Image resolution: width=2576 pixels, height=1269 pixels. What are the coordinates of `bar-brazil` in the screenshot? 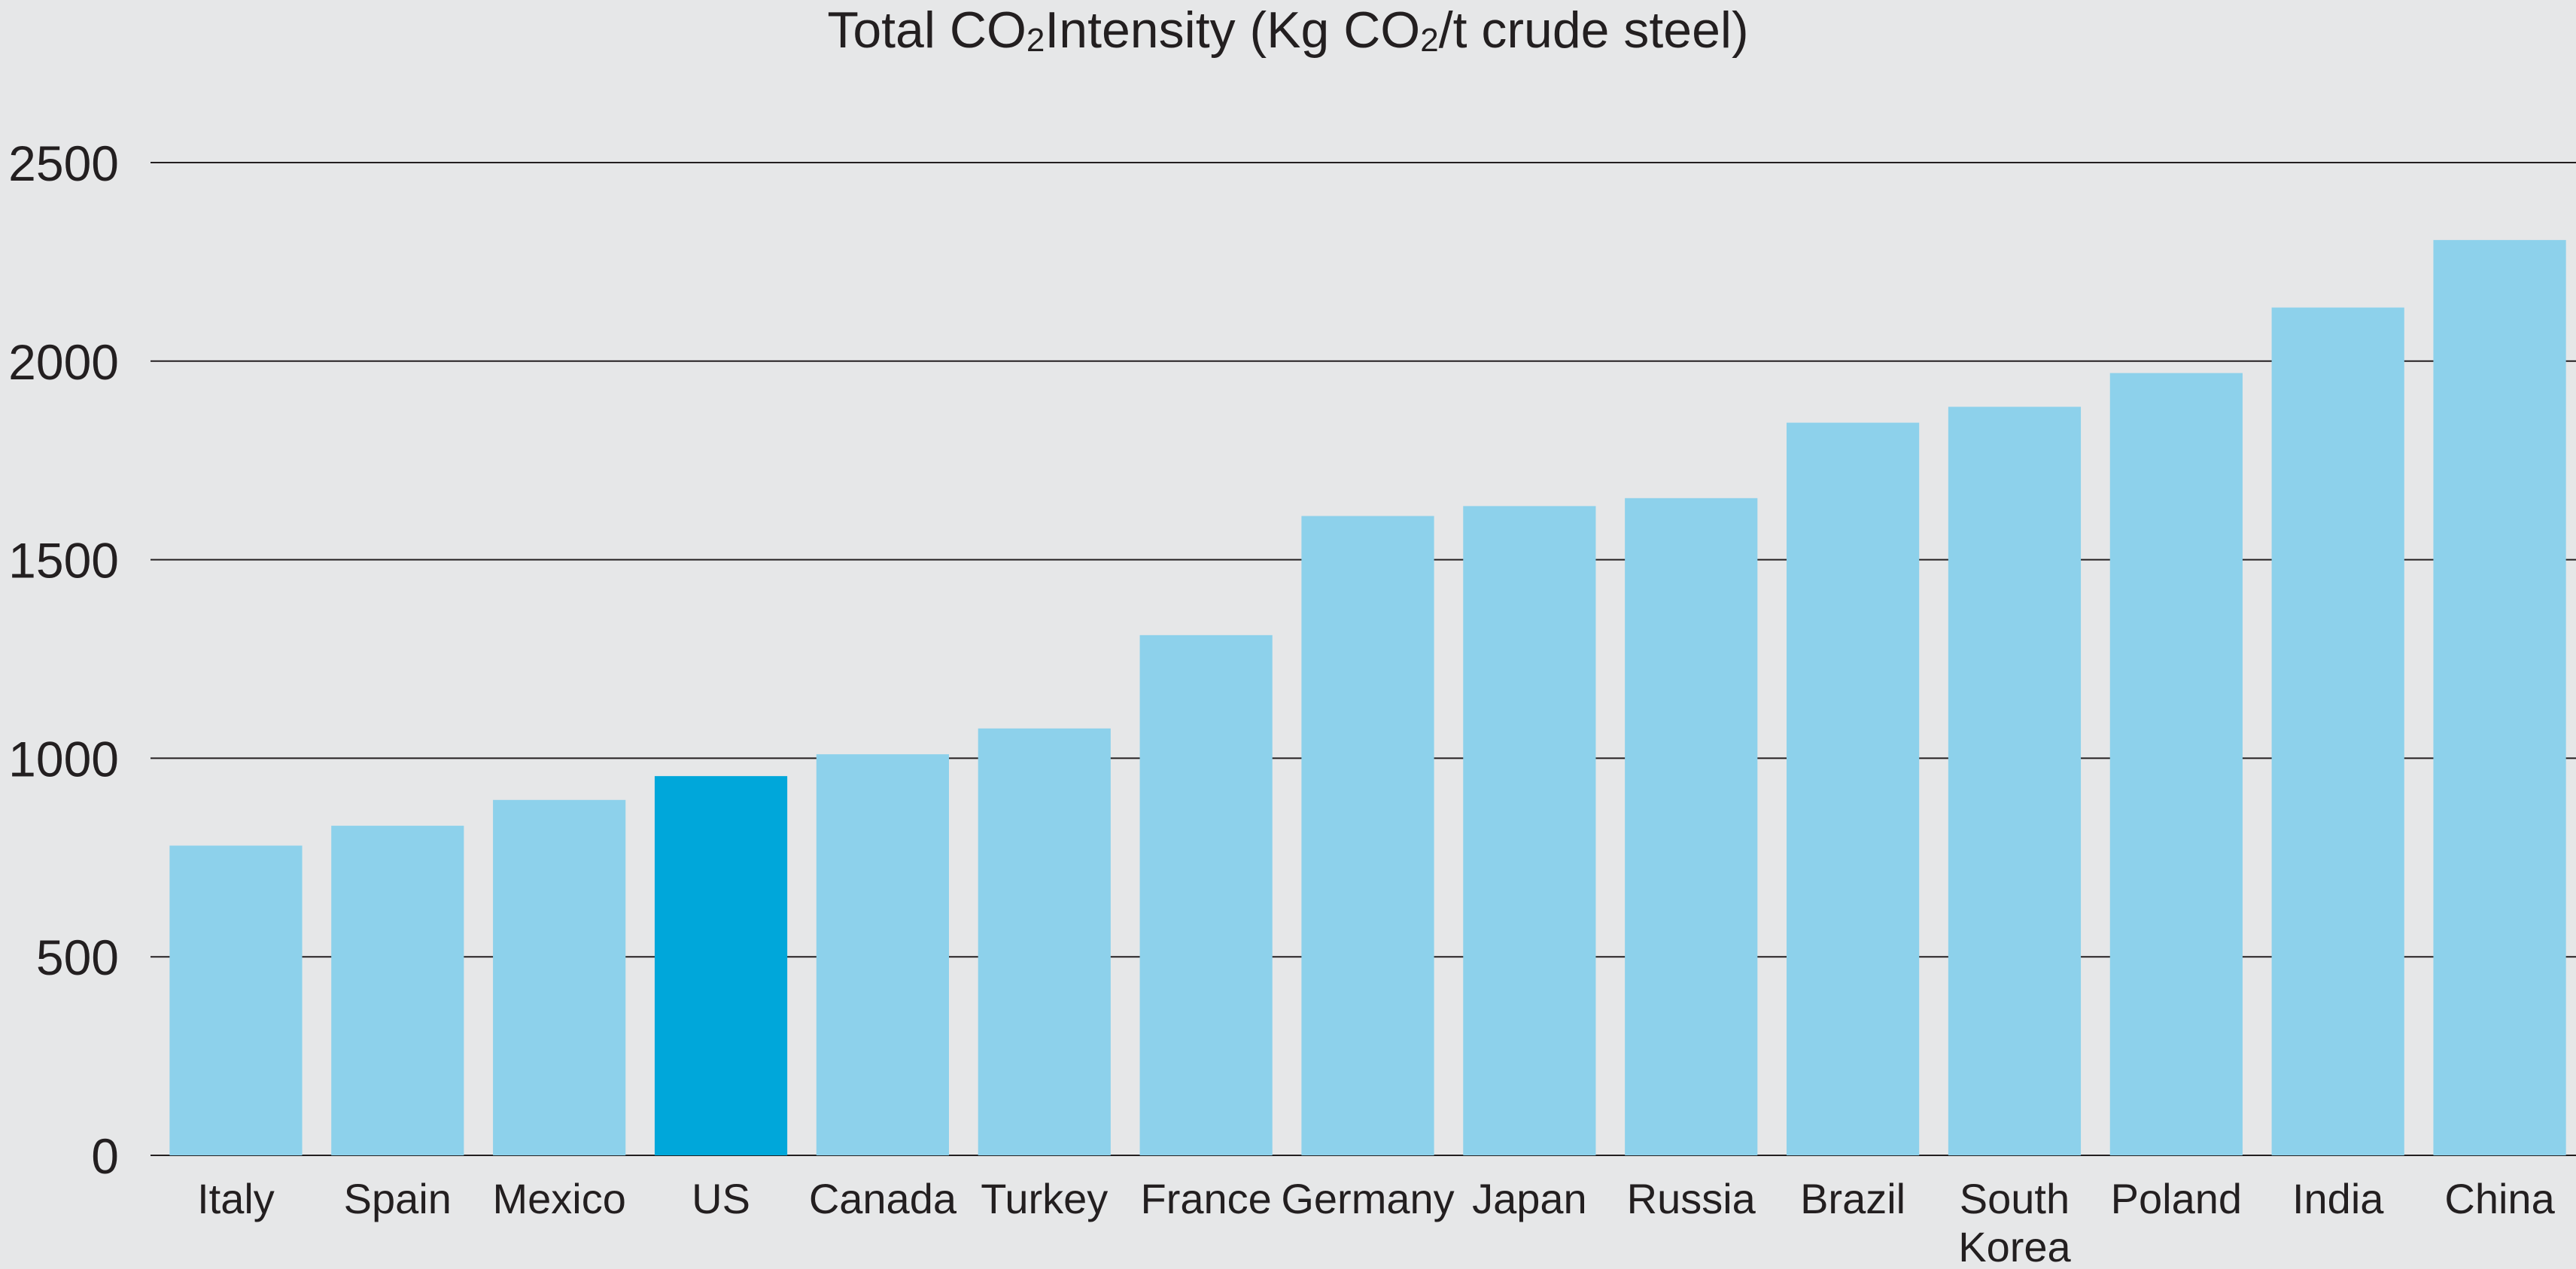 It's located at (1853, 788).